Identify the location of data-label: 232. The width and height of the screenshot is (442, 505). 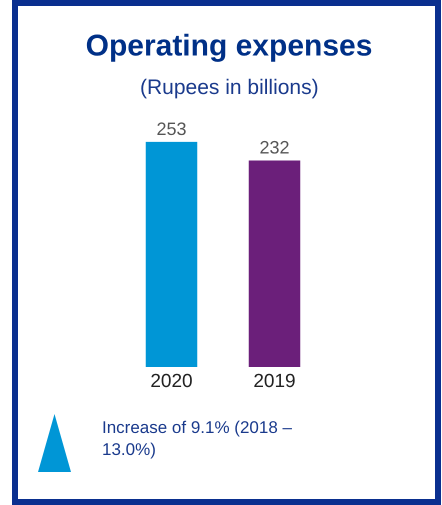
(274, 148).